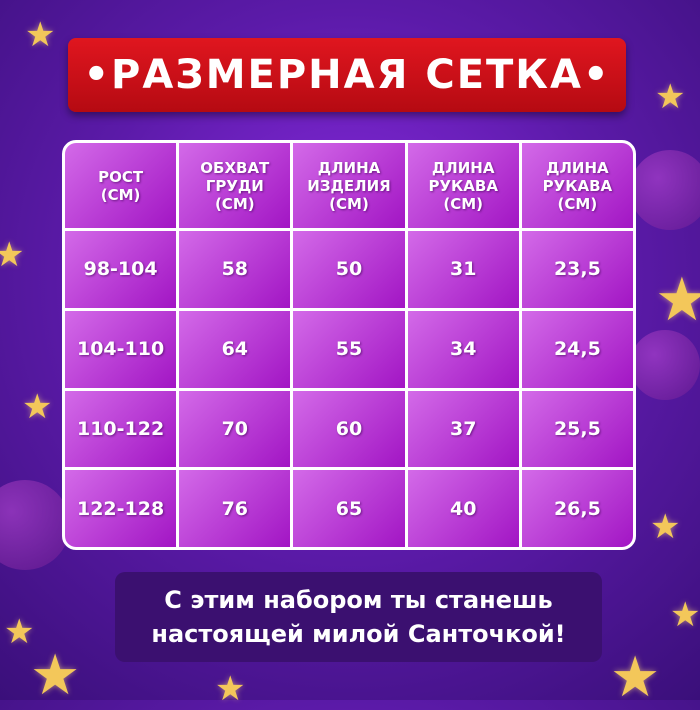 This screenshot has height=710, width=700. Describe the element at coordinates (121, 429) in the screenshot. I see `table-cell: 110-122` at that location.